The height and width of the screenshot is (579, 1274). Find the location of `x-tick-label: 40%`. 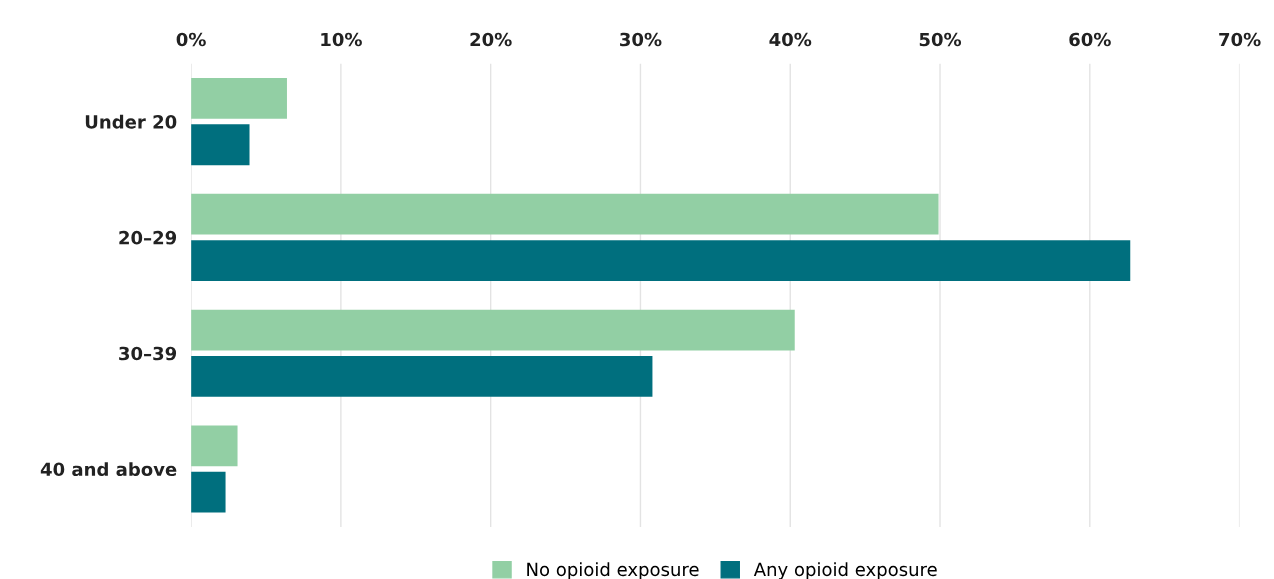

x-tick-label: 40% is located at coordinates (790, 39).